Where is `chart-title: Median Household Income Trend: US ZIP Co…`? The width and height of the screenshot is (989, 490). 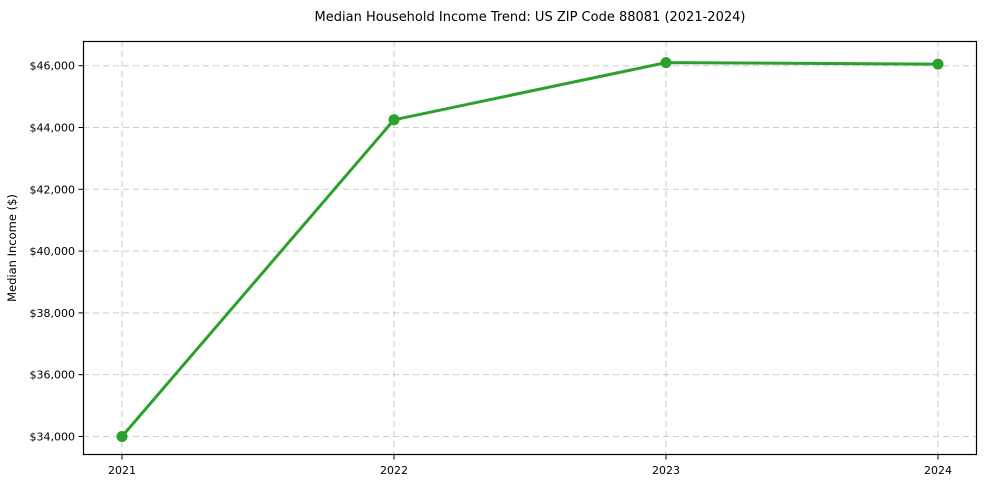
chart-title: Median Household Income Trend: US ZIP Co… is located at coordinates (530, 17).